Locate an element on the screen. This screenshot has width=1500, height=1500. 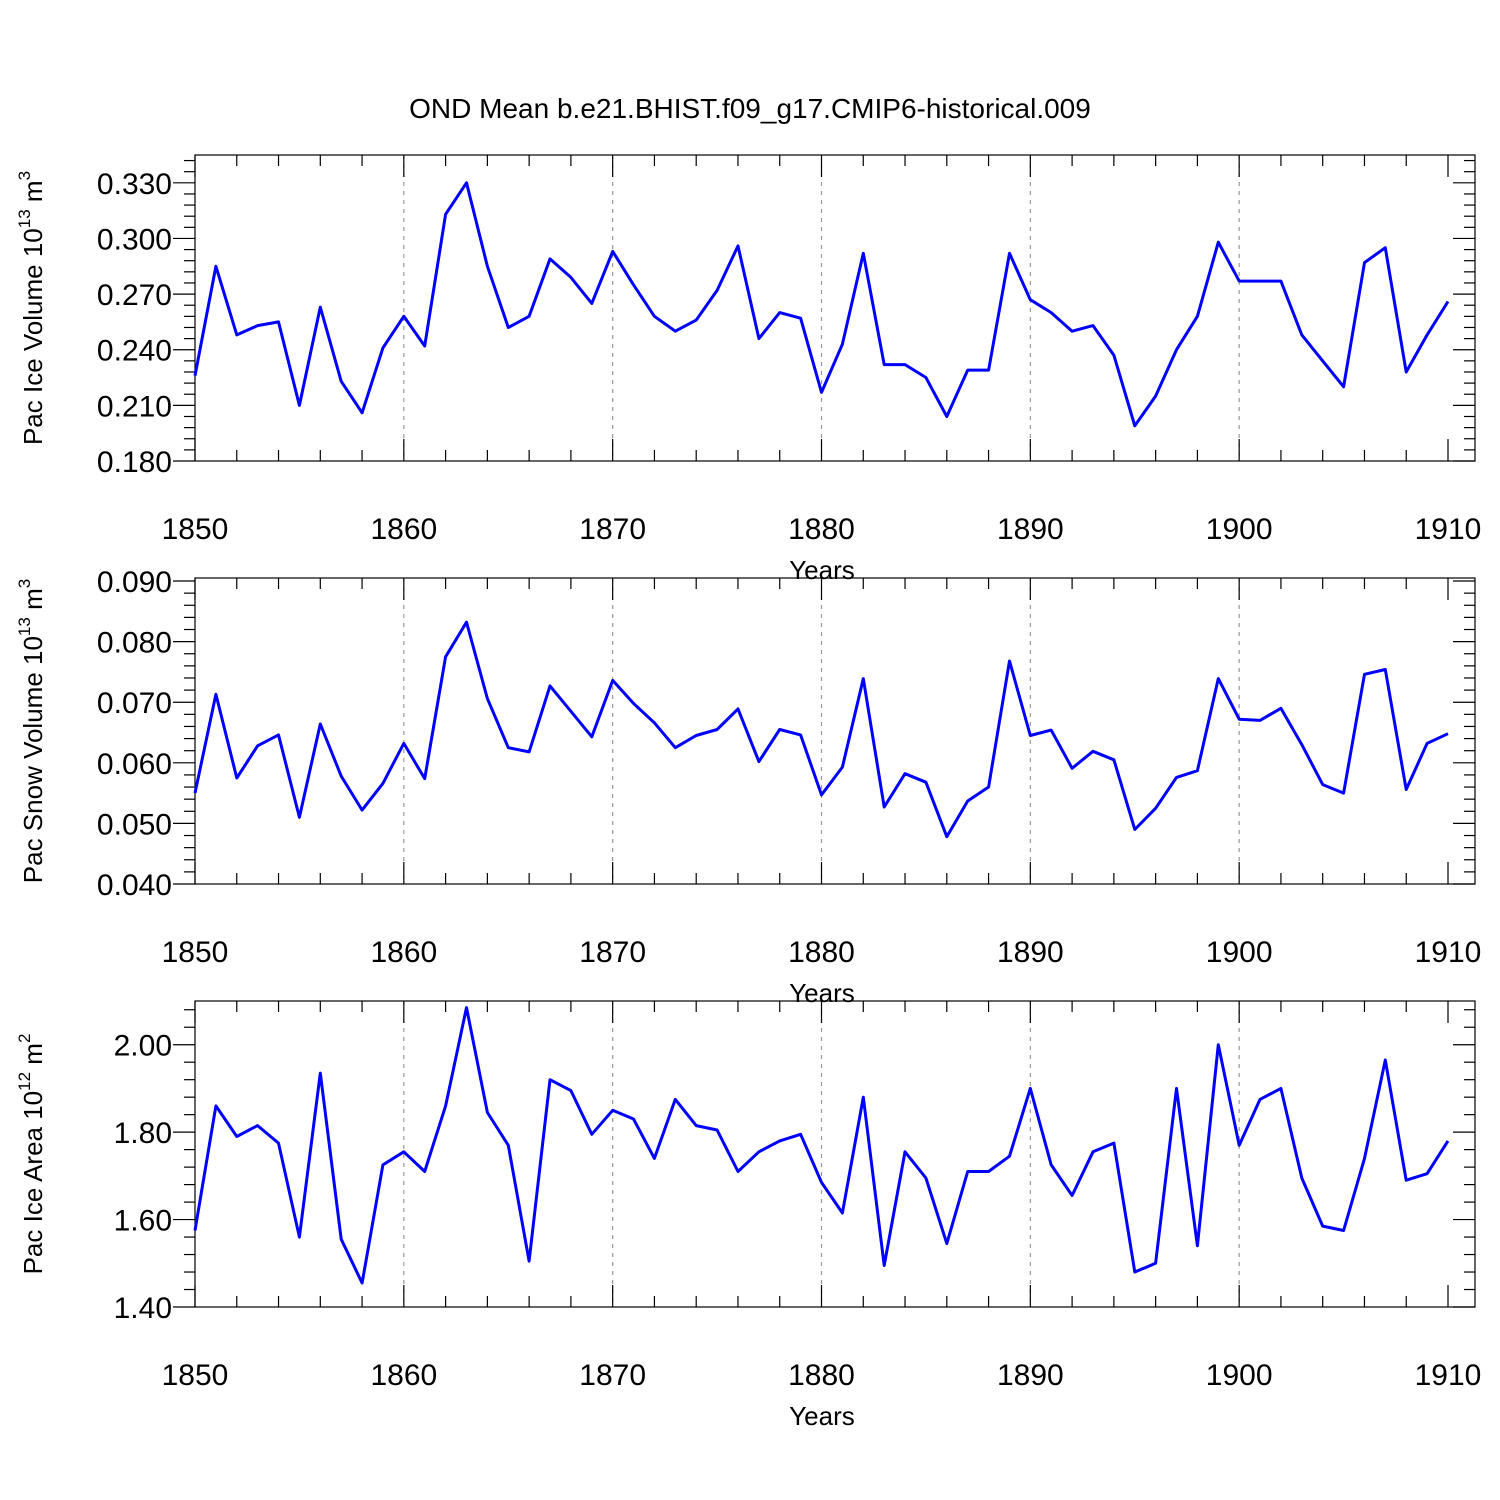
pac-ice-volume-series-line is located at coordinates (821, 304).